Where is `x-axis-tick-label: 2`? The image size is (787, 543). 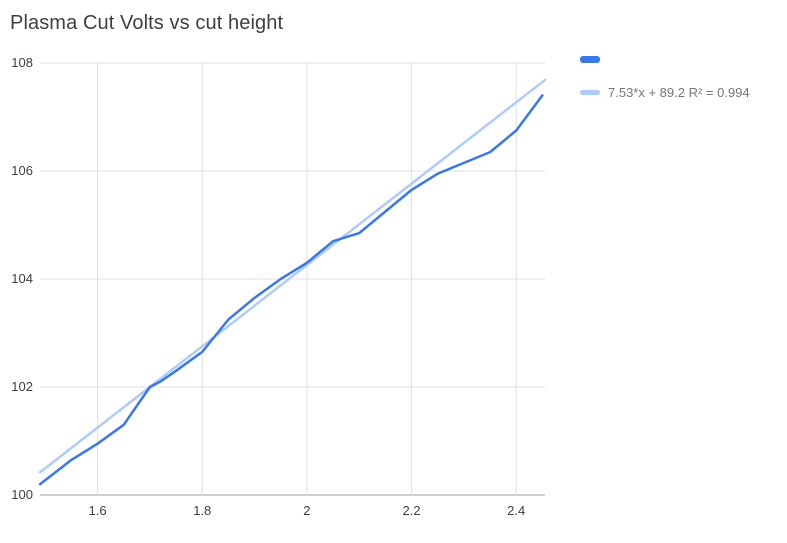
x-axis-tick-label: 2 is located at coordinates (306, 510).